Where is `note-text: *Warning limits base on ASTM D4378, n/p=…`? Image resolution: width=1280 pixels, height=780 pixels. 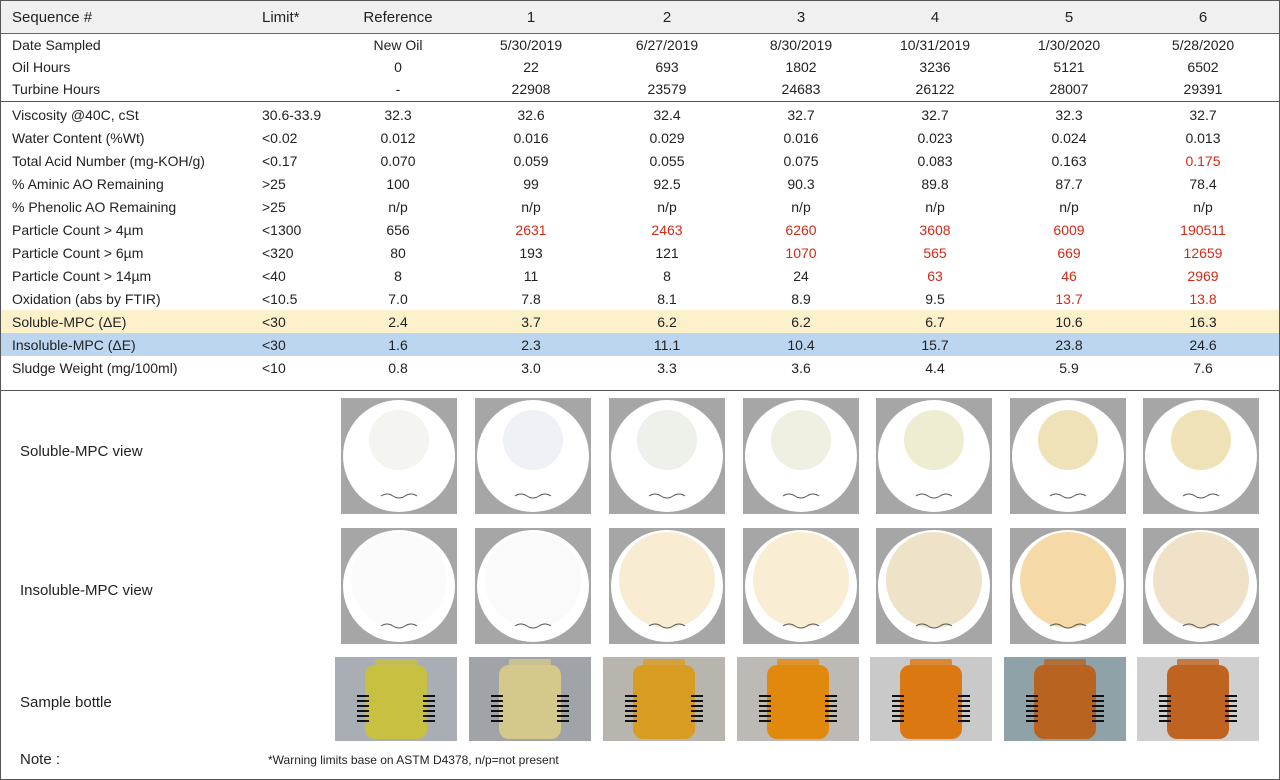
note-text: *Warning limits base on ASTM D4378, n/p=… is located at coordinates (413, 760).